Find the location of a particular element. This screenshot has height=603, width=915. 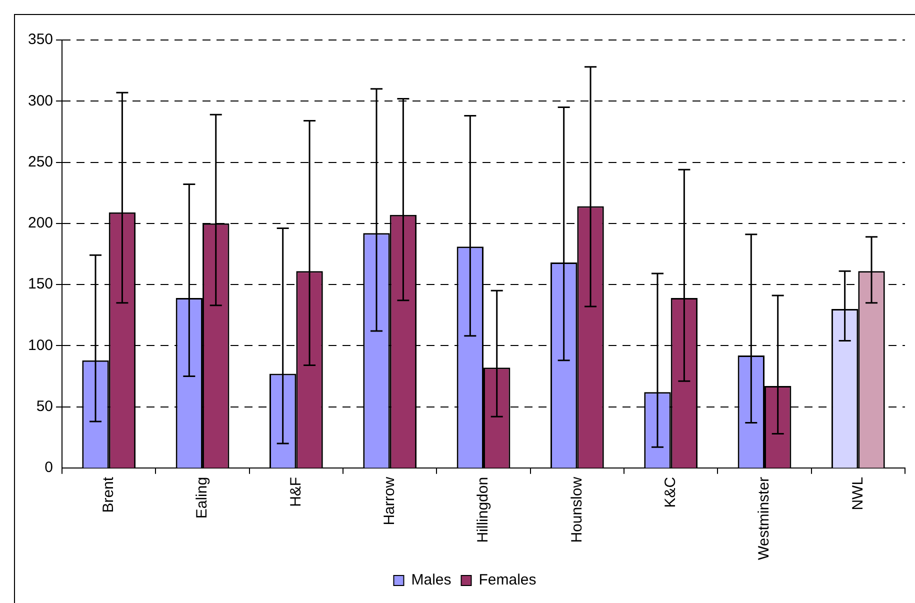

y-tick-label: 250 is located at coordinates (41, 161).